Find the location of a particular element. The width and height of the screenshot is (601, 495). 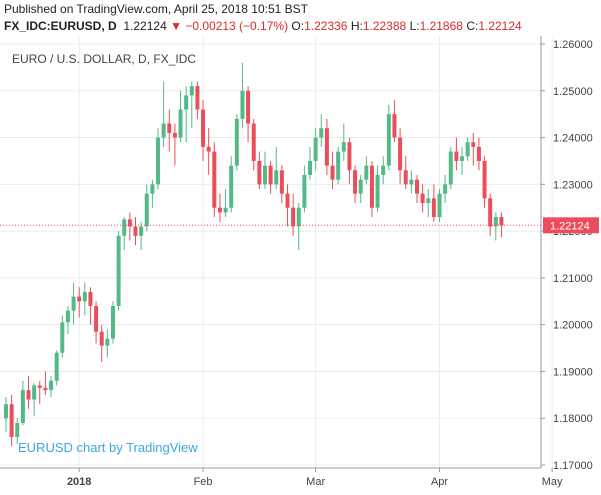

low-label: L: is located at coordinates (414, 26).